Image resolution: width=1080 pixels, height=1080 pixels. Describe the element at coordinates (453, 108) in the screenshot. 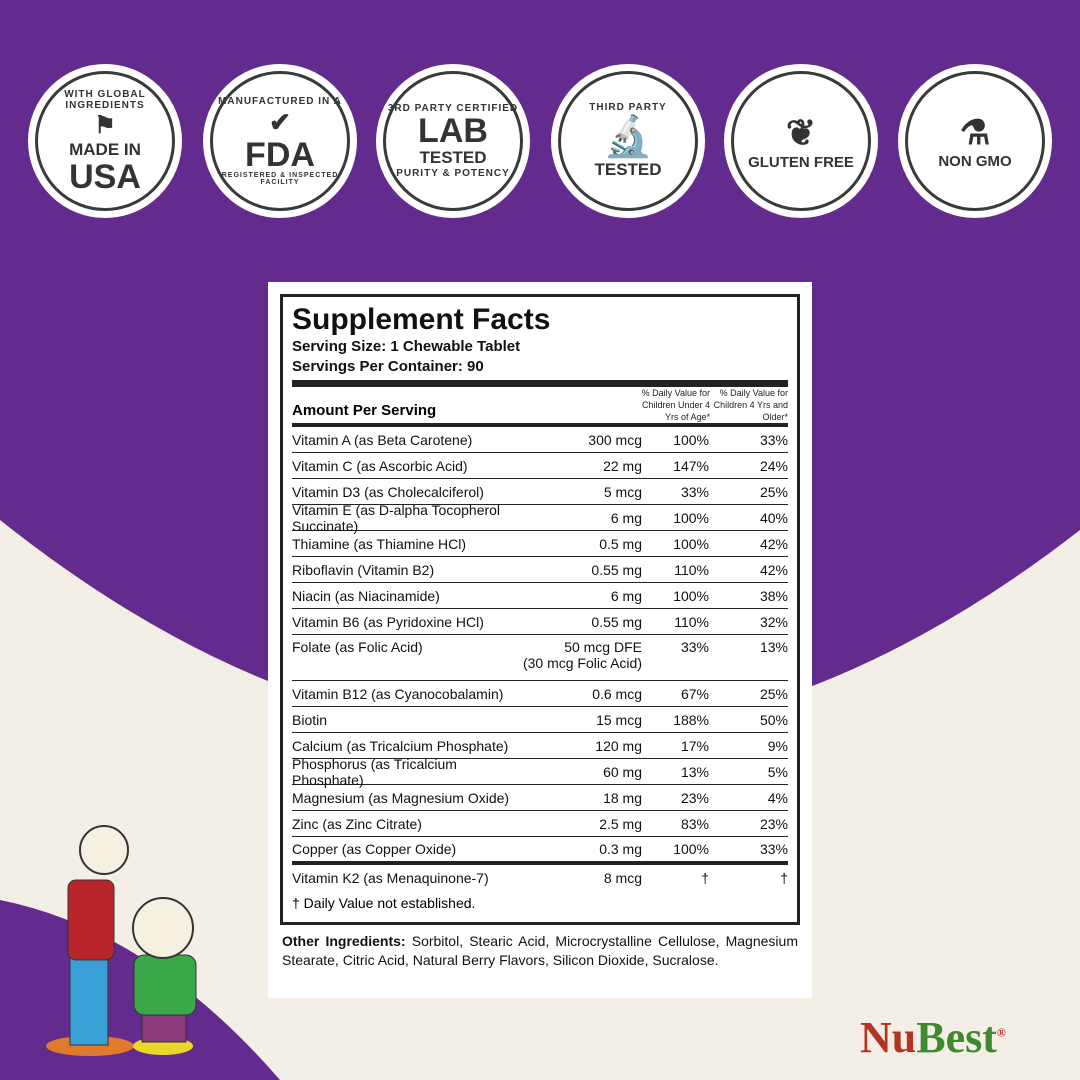

I see `badge-text: 3RD PARTY CERTIFIED` at that location.